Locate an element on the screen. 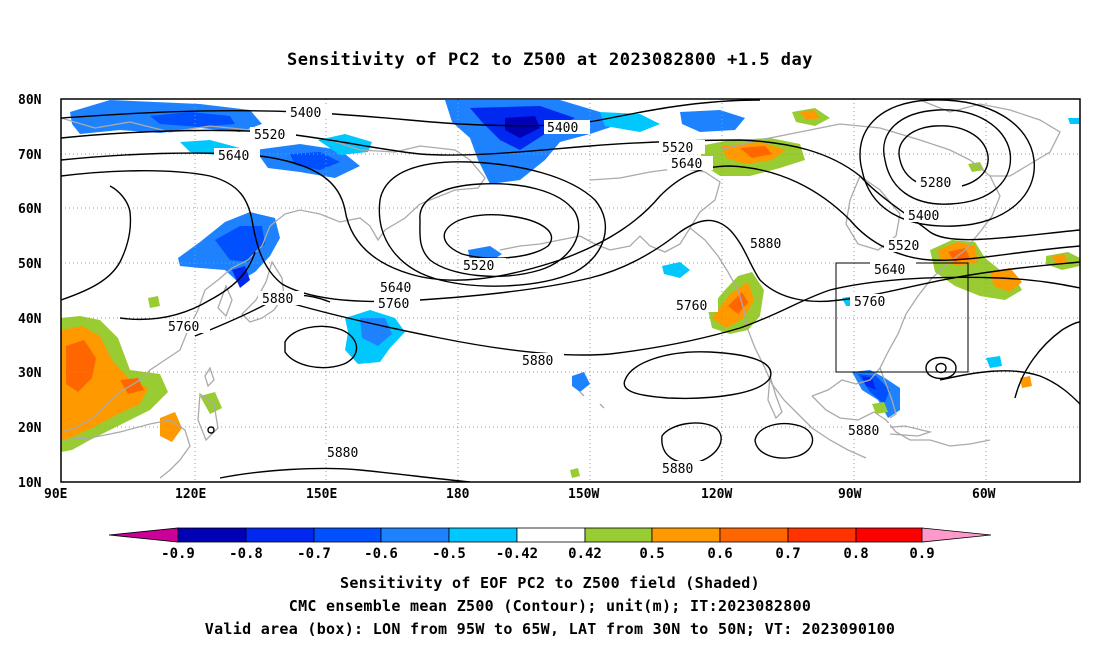 Image resolution: width=1100 pixels, height=650 pixels. contour-high-epac is located at coordinates (697, 375).